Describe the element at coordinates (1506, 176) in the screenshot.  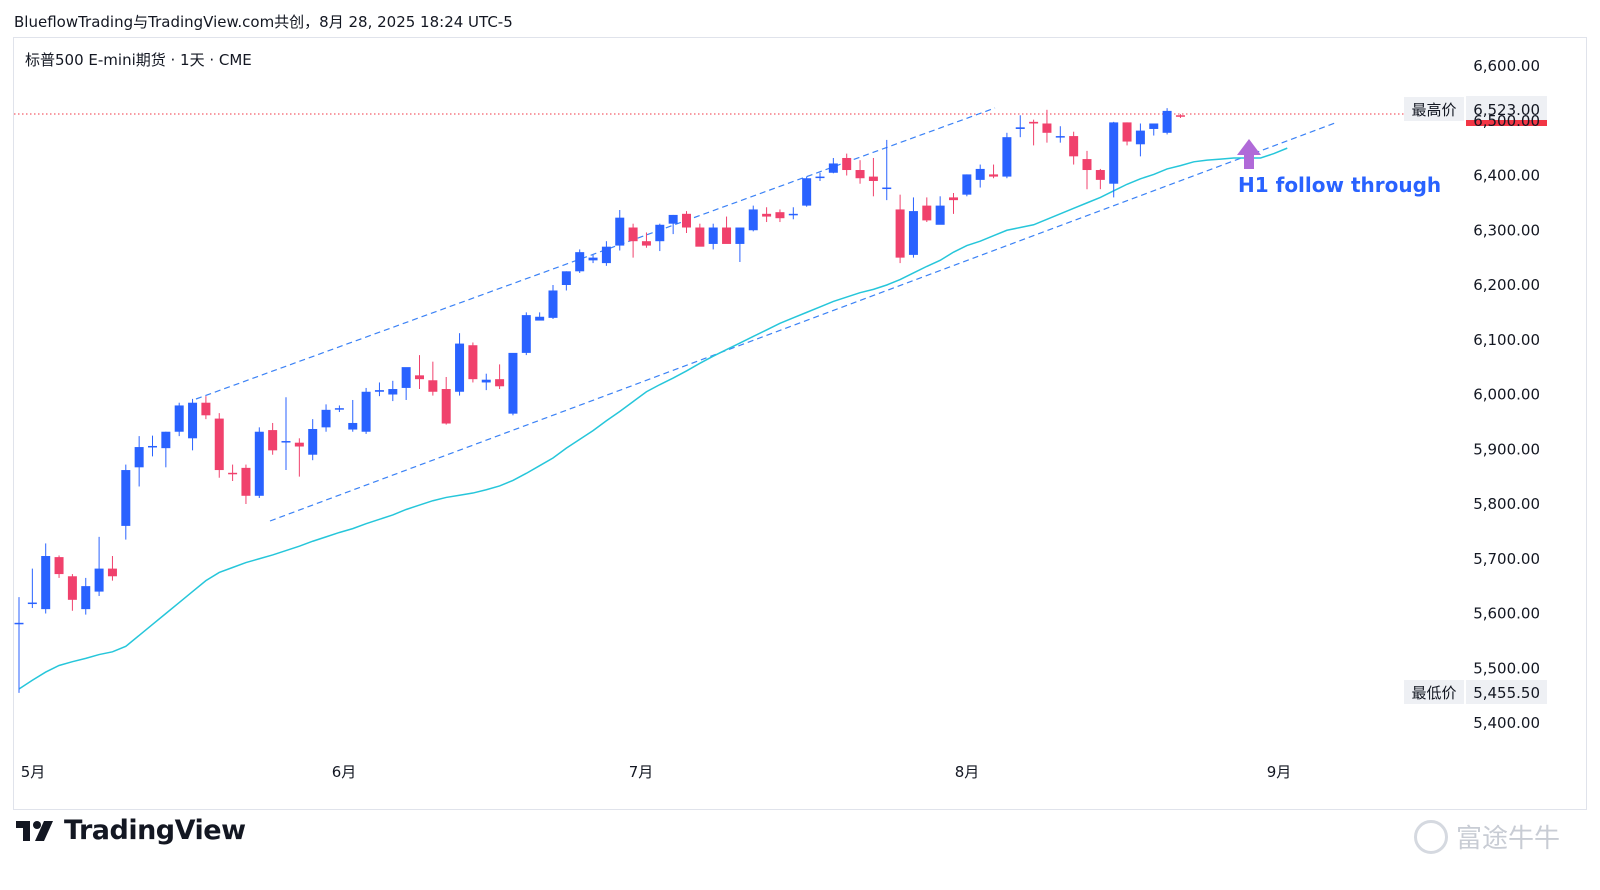
I see `price-tick-label: 6,400.00` at that location.